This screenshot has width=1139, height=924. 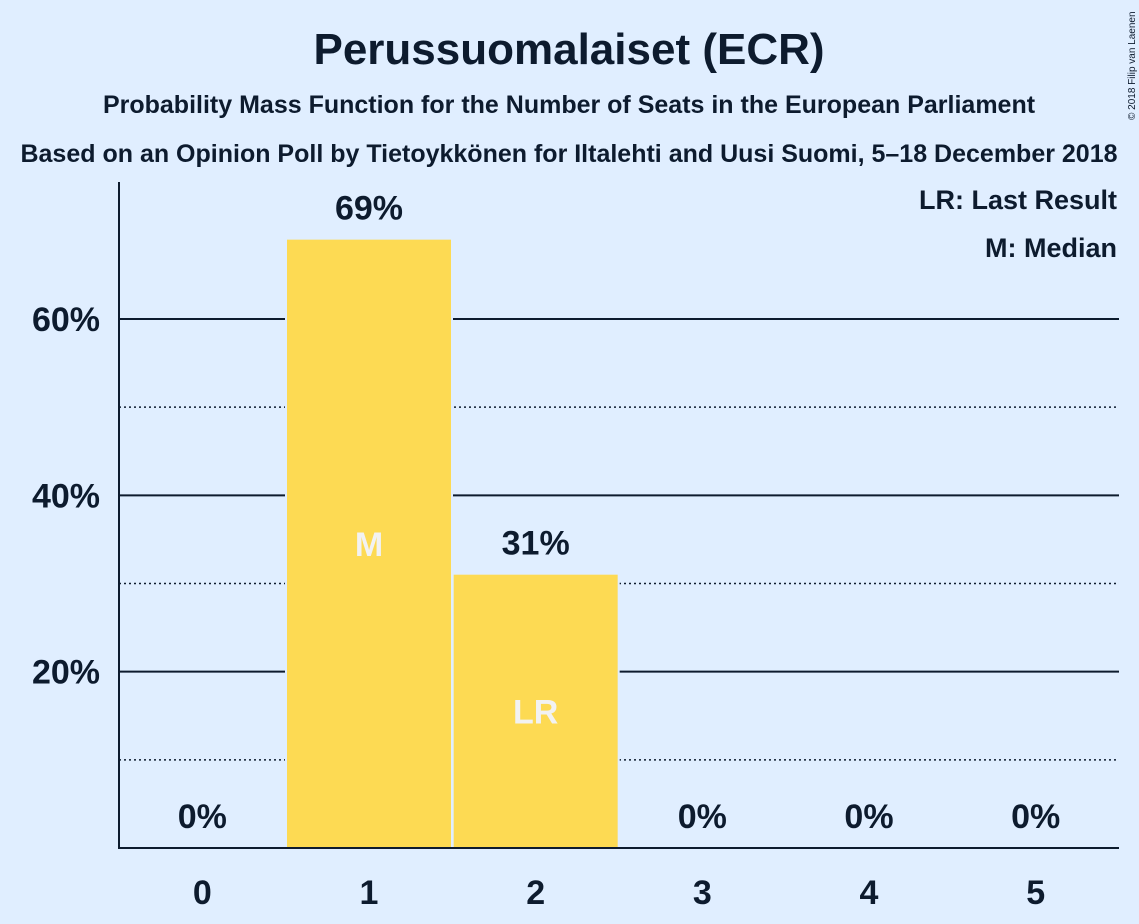 I want to click on data-label: 31%, so click(x=536, y=544).